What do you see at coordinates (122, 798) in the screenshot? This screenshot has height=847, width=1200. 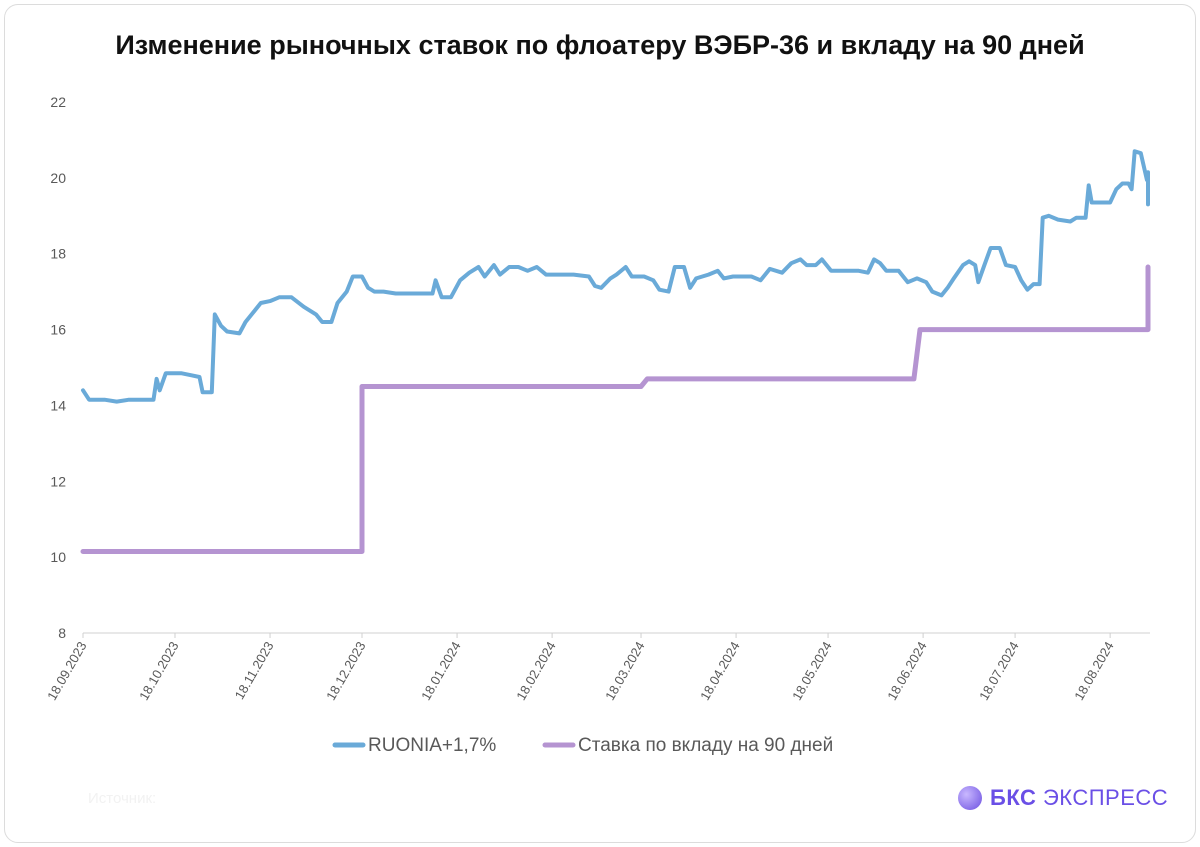 I see `source-label: Источник:` at bounding box center [122, 798].